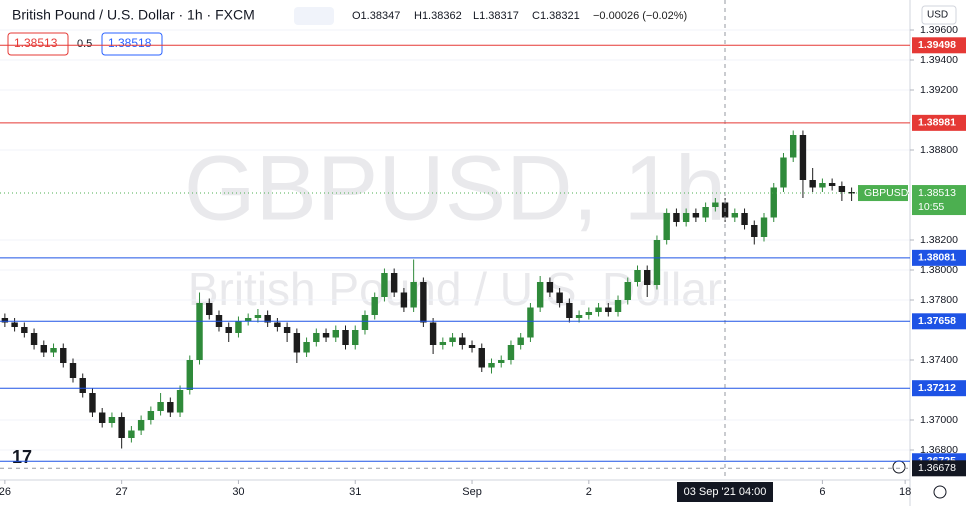  I want to click on y-tick-label: 1.39600, so click(939, 30).